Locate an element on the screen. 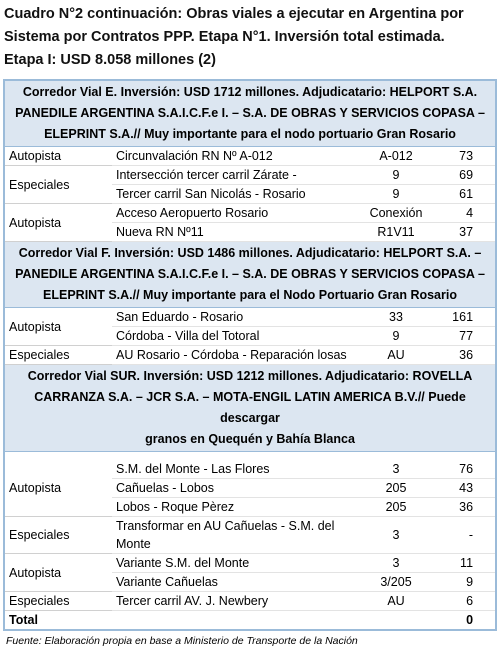  name-cell: Cañuelas - Lobos is located at coordinates (236, 488).